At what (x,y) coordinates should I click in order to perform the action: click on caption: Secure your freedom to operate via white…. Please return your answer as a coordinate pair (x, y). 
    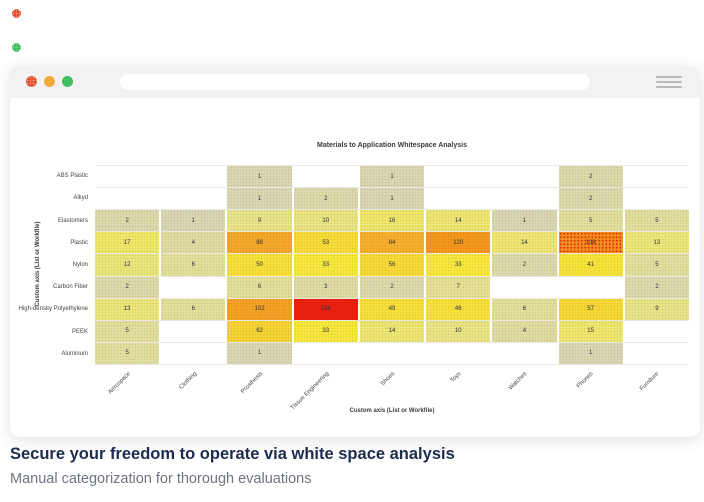
    Looking at the image, I should click on (232, 466).